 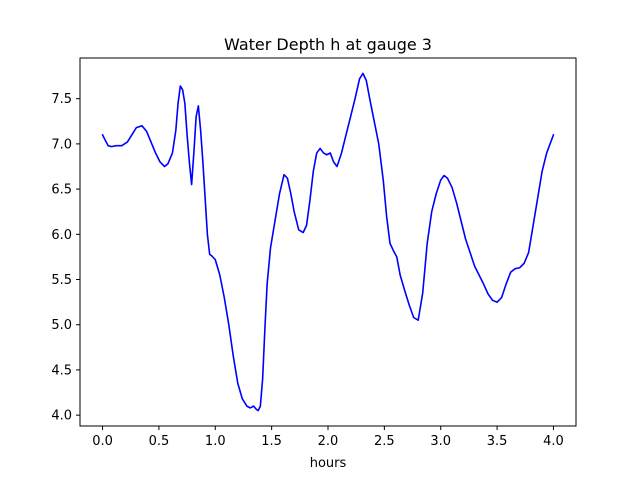 I want to click on y-tick-label: 5.5, so click(x=61, y=280).